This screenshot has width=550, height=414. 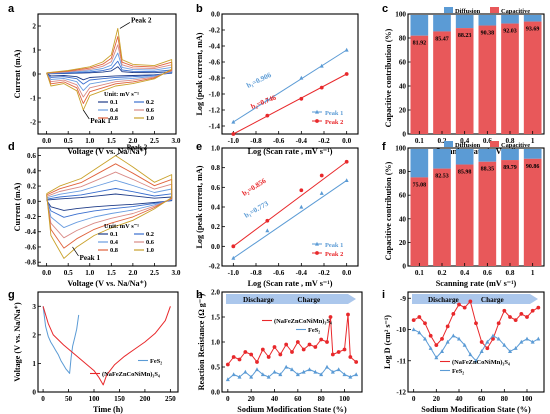 What do you see at coordinates (75, 251) in the screenshot?
I see `peak-1-pointer` at bounding box center [75, 251].